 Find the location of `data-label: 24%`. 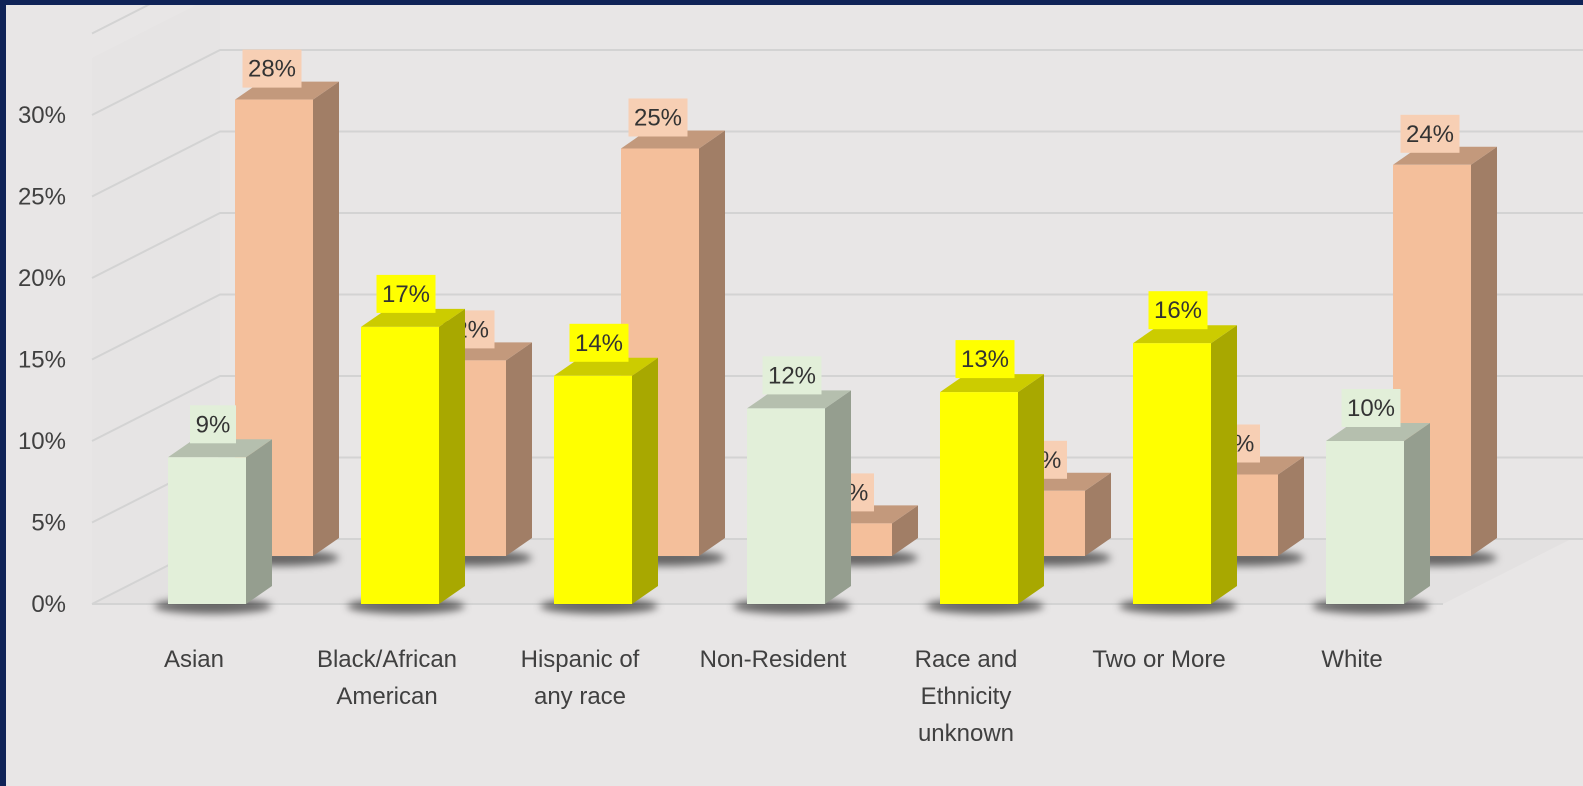

data-label: 24% is located at coordinates (1430, 134).